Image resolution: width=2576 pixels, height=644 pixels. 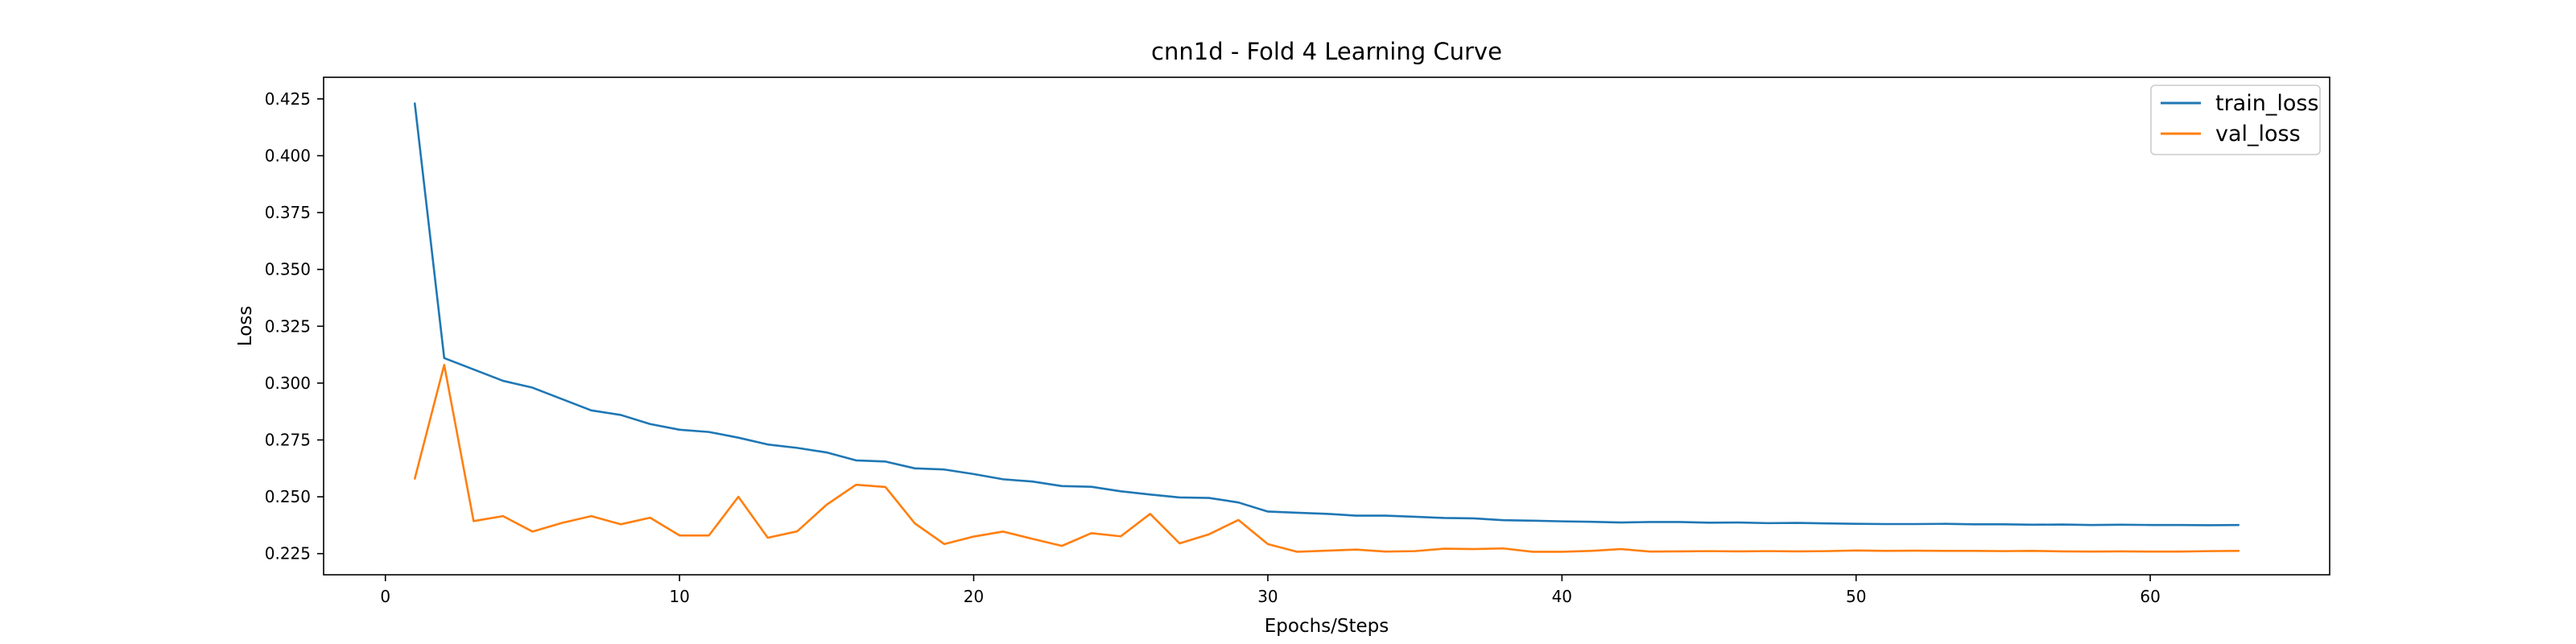 I want to click on x-tick-label: 50, so click(x=1856, y=596).